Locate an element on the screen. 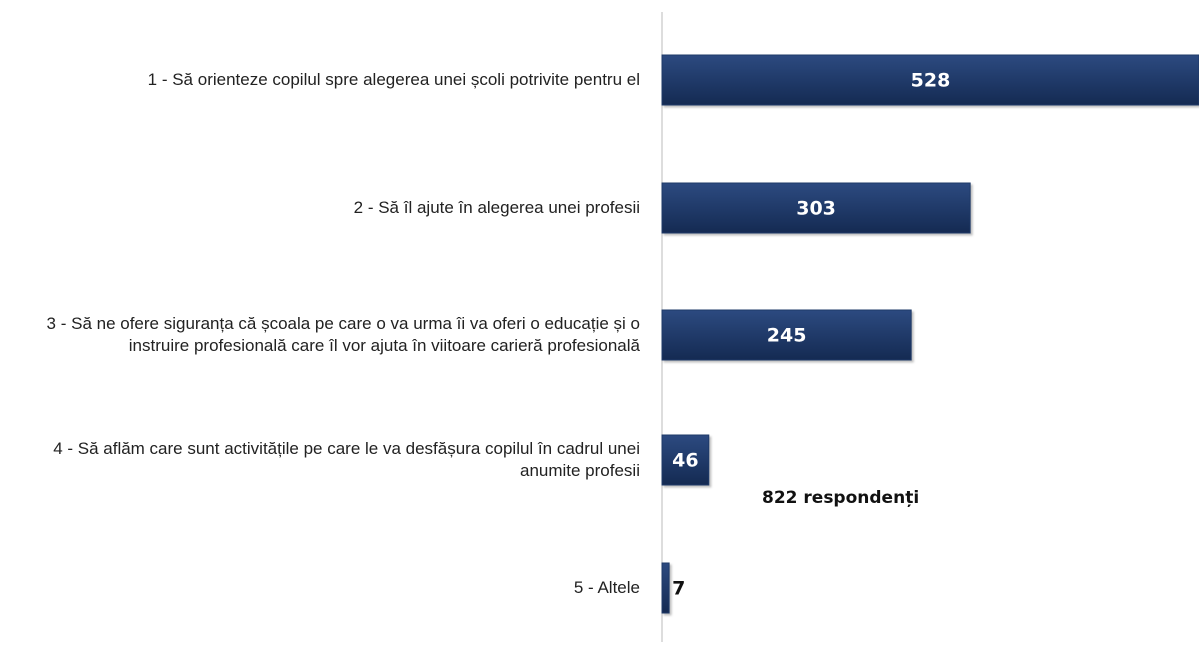 The image size is (1199, 646). value-label: 528 is located at coordinates (931, 81).